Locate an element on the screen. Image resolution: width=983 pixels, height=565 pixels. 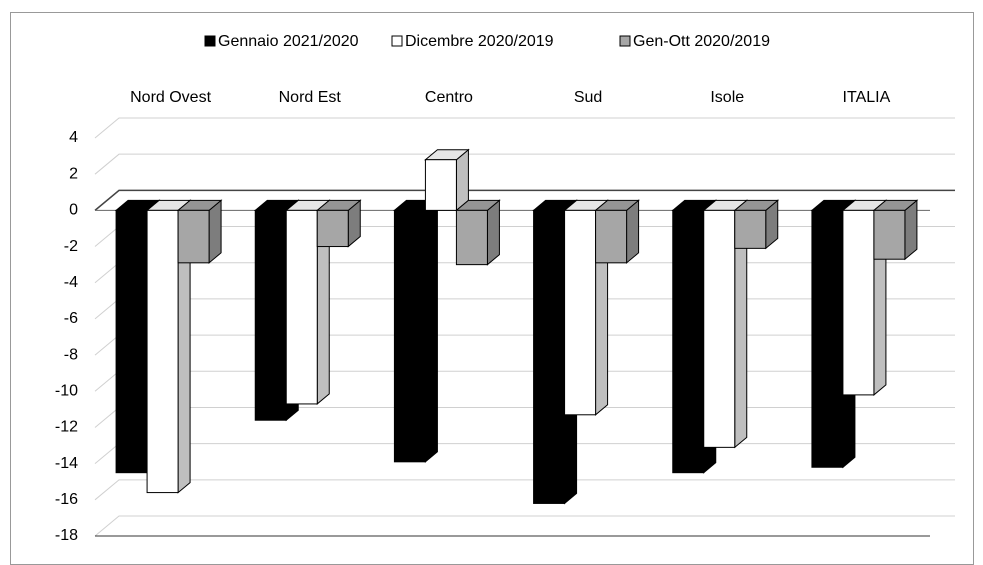
y-tick-label: -2 is located at coordinates (71, 246).